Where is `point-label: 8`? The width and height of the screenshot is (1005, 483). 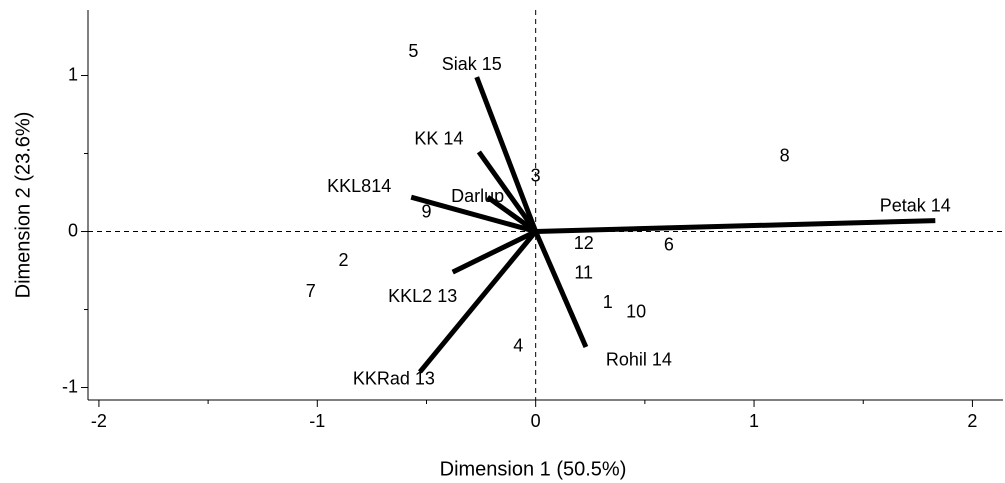 point-label: 8 is located at coordinates (785, 155).